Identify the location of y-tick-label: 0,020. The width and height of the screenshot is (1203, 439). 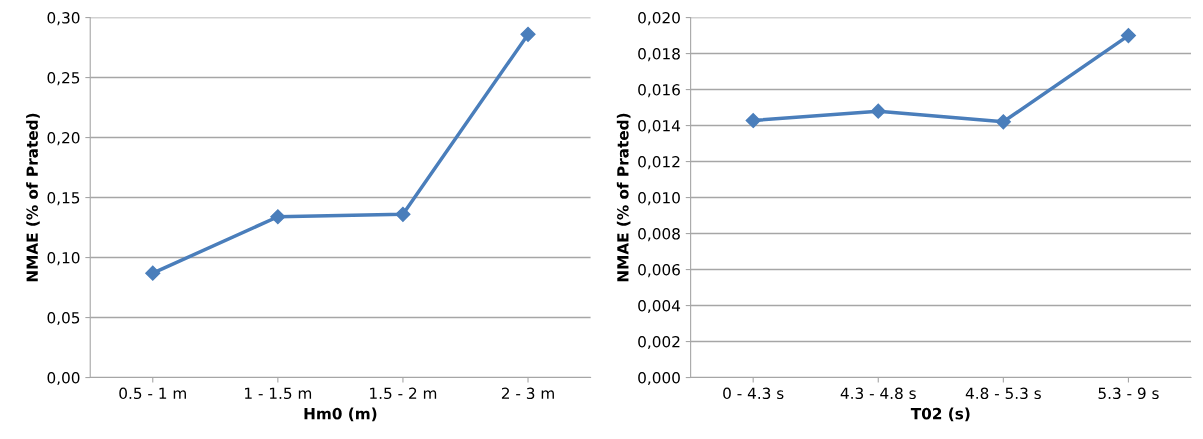
(659, 19).